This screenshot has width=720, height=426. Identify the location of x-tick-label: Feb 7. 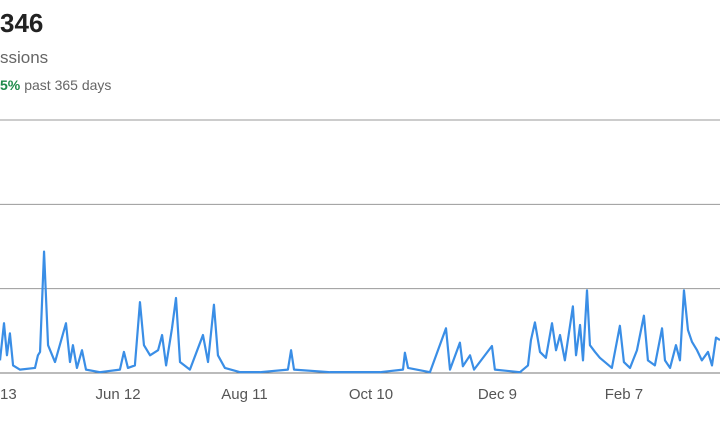
(624, 394).